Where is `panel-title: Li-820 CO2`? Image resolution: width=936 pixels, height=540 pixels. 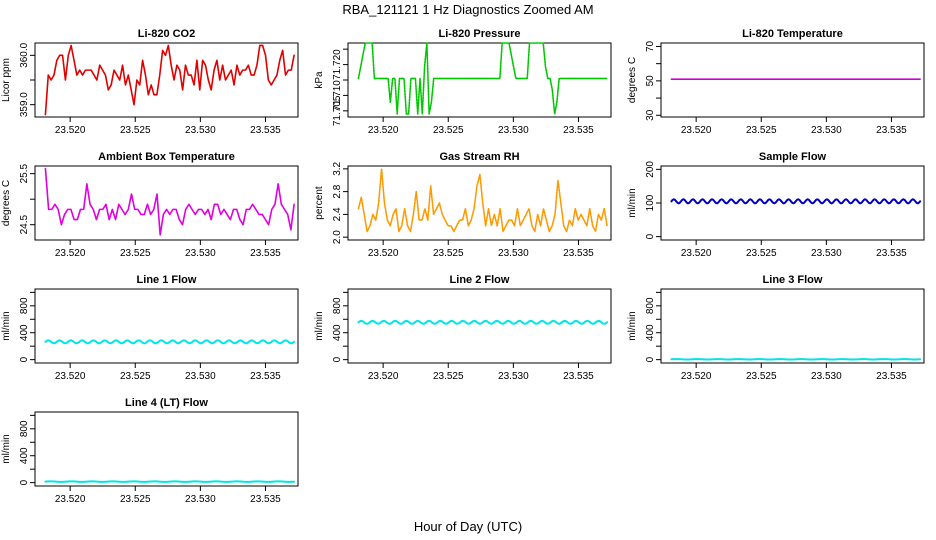 panel-title: Li-820 CO2 is located at coordinates (166, 34).